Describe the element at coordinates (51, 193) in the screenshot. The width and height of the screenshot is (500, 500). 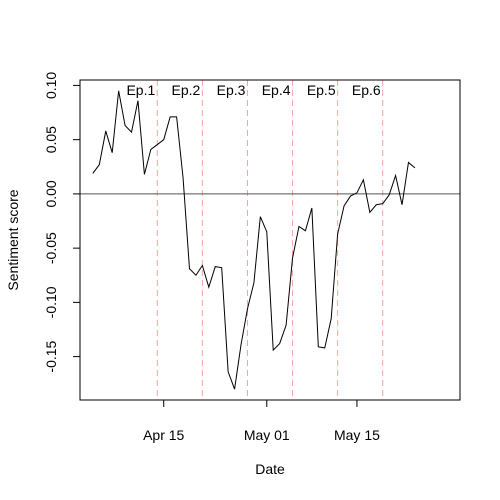
I see `y-tick-label: 0.00` at that location.